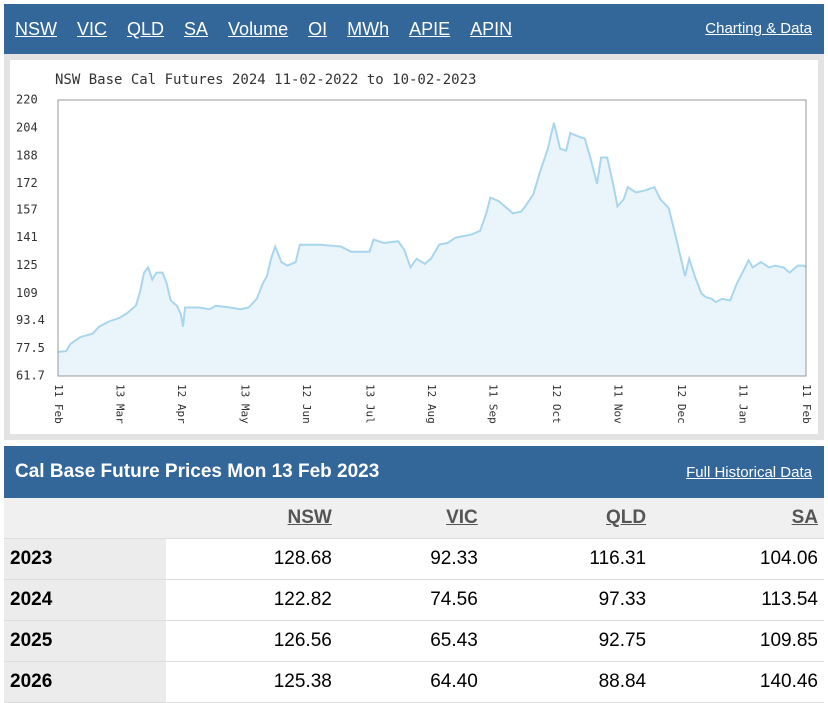  Describe the element at coordinates (410, 641) in the screenshot. I see `price-cell: 65.43` at that location.